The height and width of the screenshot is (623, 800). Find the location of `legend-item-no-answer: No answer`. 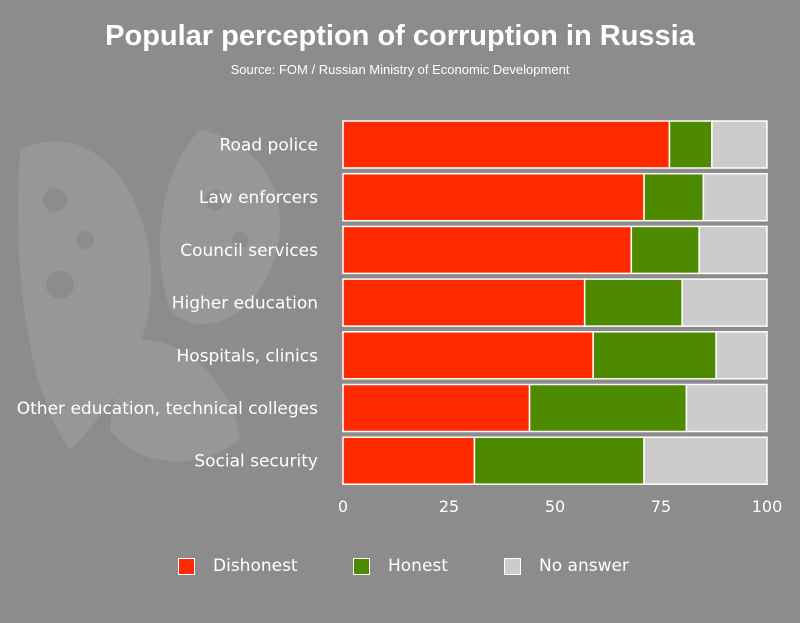

legend-item-no-answer: No answer is located at coordinates (566, 566).